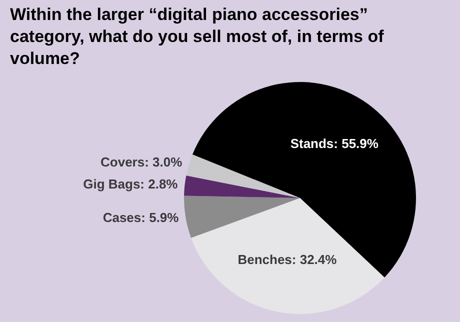 The image size is (460, 322). Describe the element at coordinates (288, 260) in the screenshot. I see `slice-label: Benches: 32.4%` at that location.